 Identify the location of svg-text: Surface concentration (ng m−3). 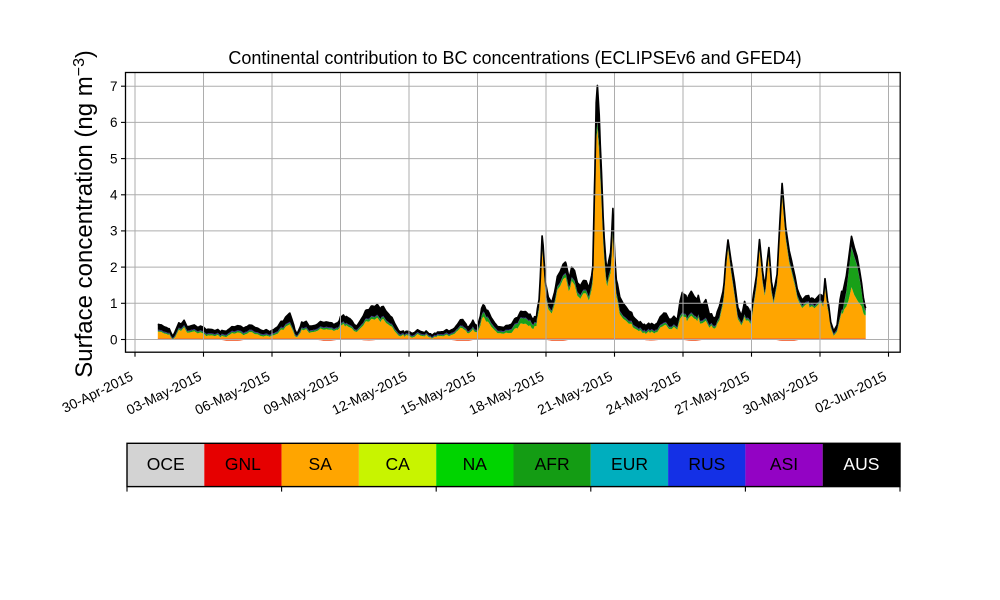
(84, 213).